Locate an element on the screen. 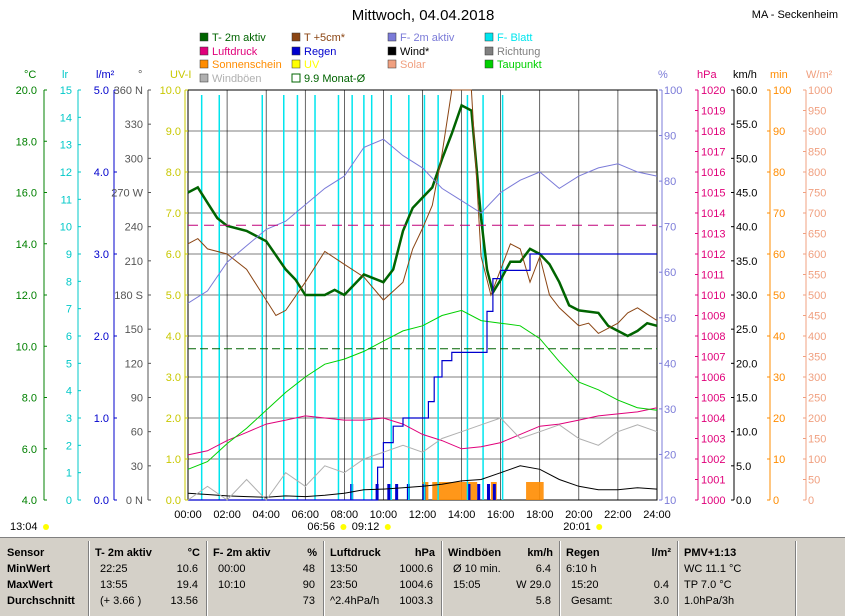  axis-pressure-tick-label: 1012 is located at coordinates (713, 255).